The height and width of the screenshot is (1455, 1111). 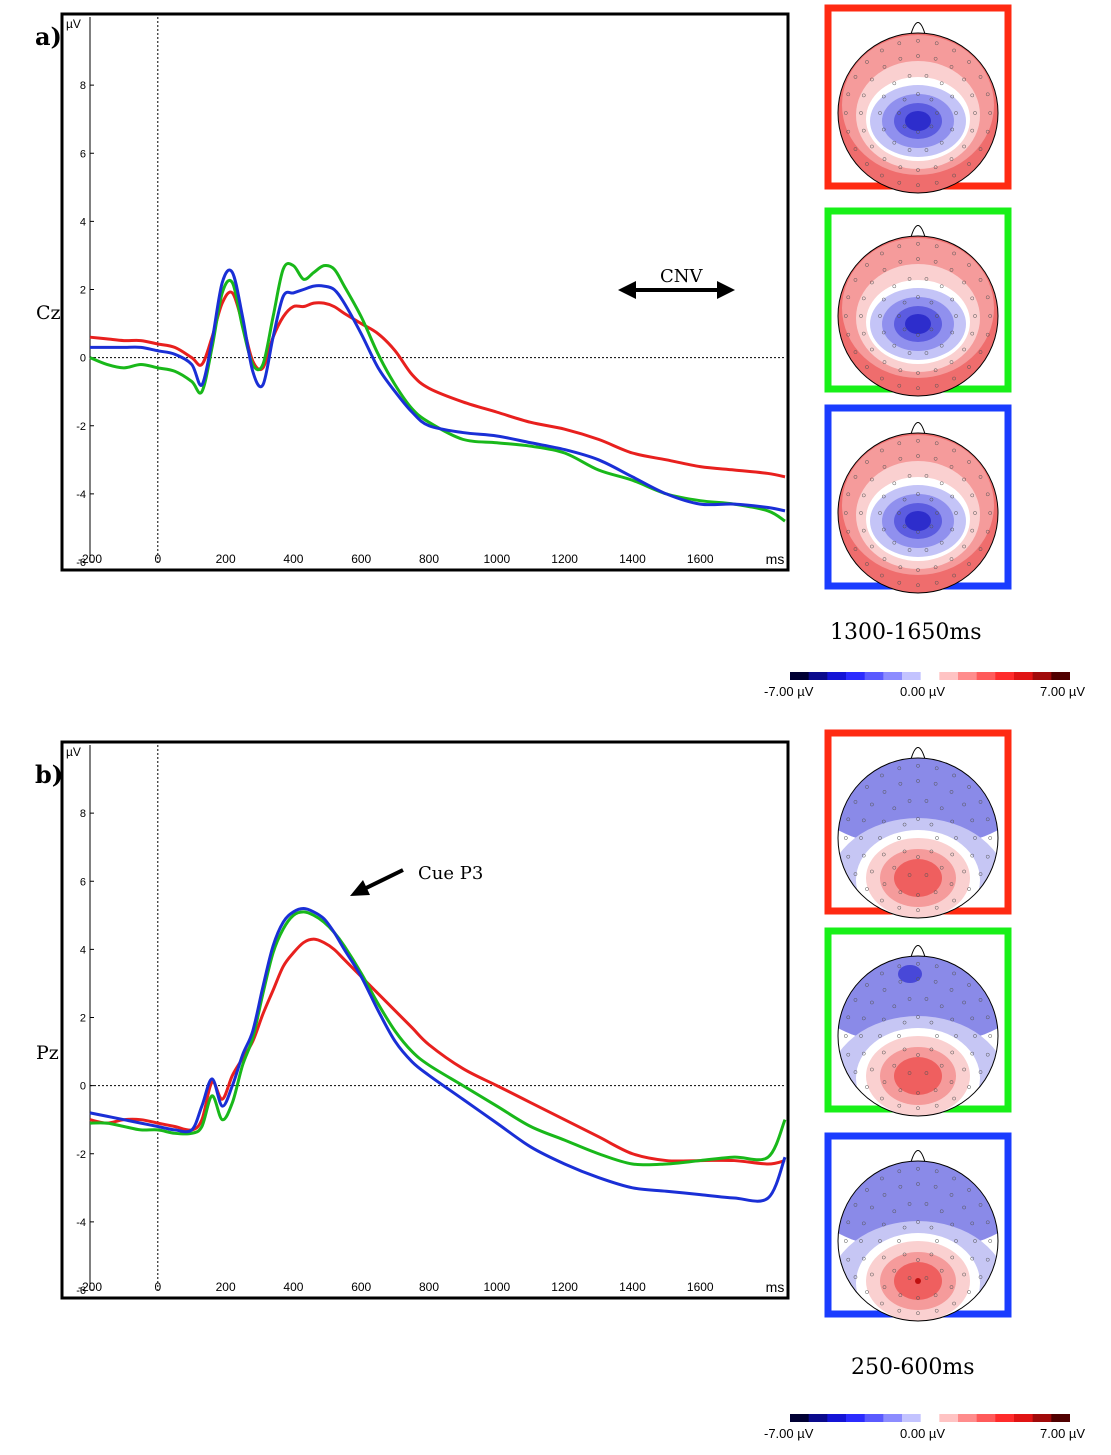 I want to click on x-tick-label: 400, so click(x=293, y=559).